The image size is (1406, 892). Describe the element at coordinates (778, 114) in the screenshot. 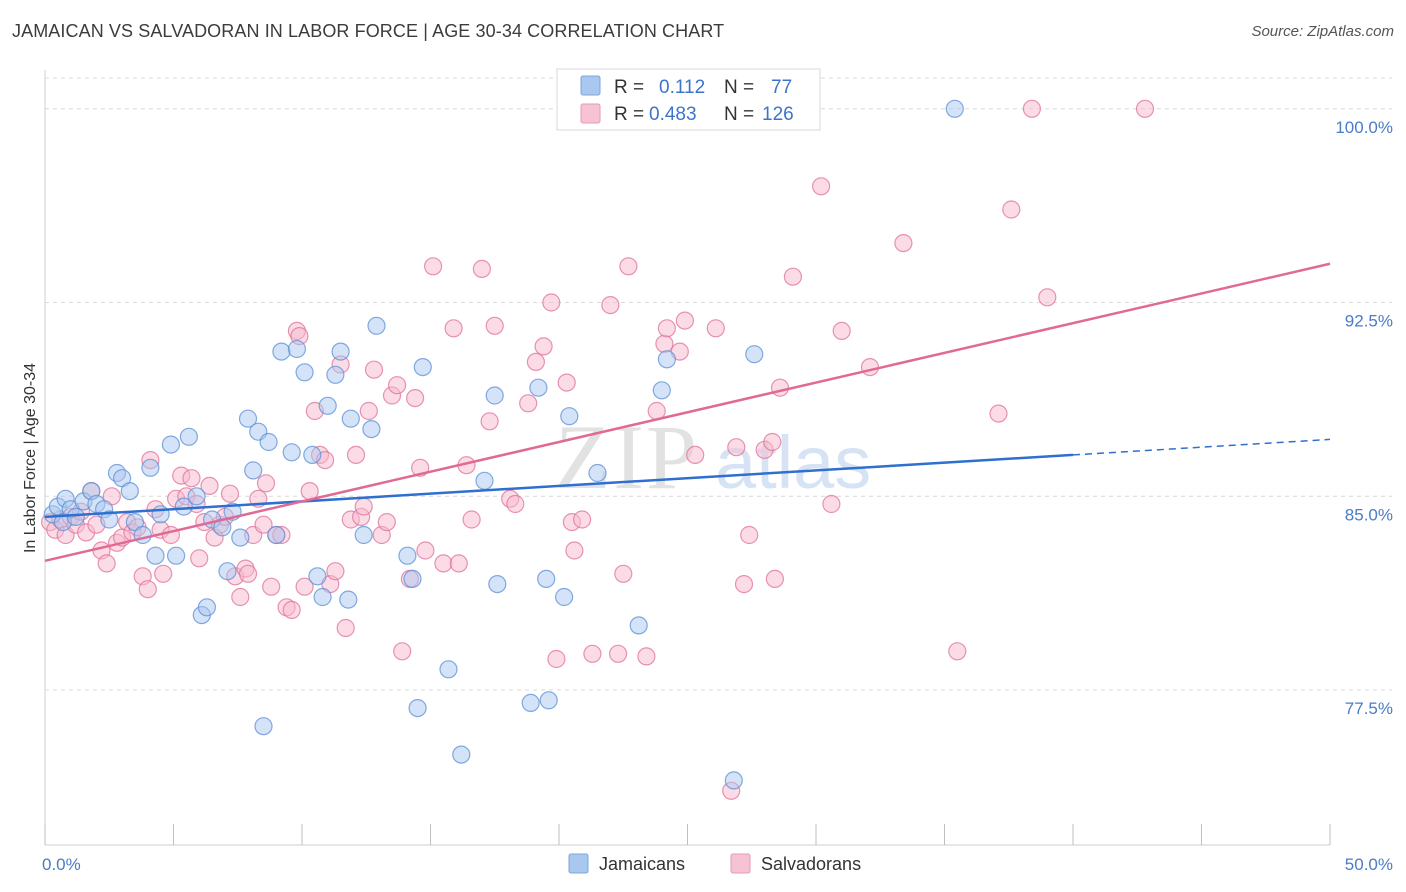

I see `legend-n-value-salvadorans: 126` at that location.